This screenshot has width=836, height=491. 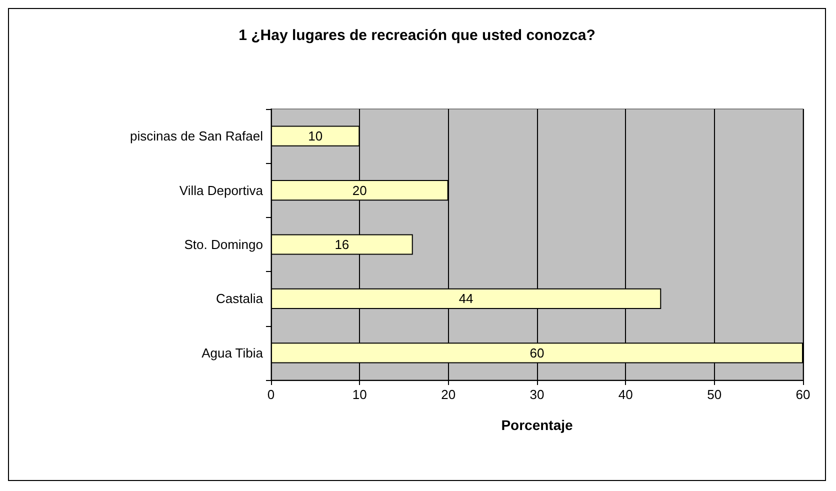 I want to click on x-axis-title: Porcentaje, so click(x=537, y=425).